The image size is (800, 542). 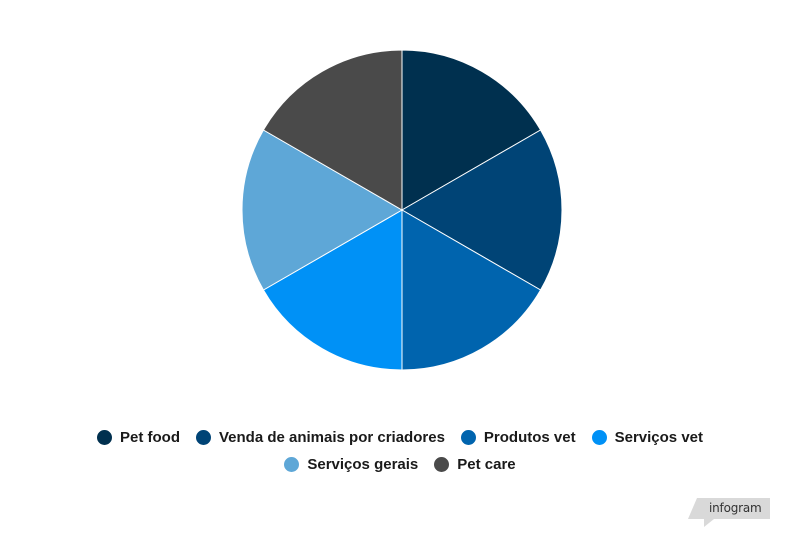 I want to click on legend-item-produtos-vet: Produtos vet, so click(x=518, y=437).